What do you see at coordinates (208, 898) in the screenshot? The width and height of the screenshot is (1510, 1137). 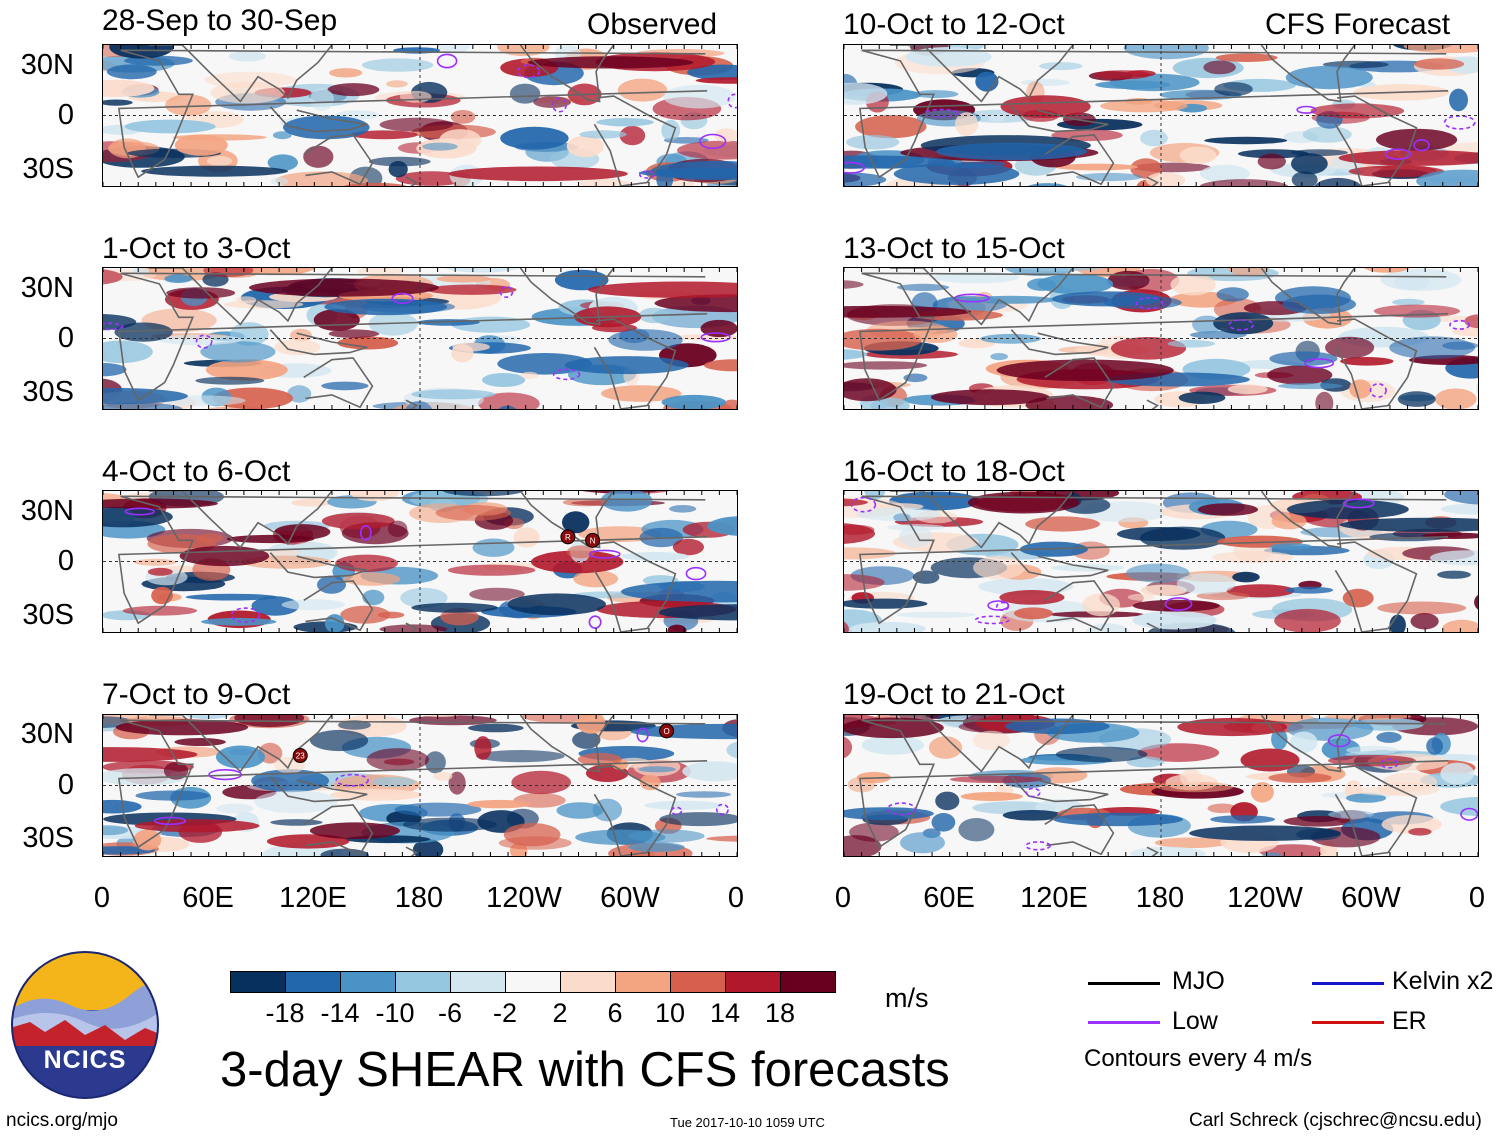 I see `xlabel-left-60e: 60E` at bounding box center [208, 898].